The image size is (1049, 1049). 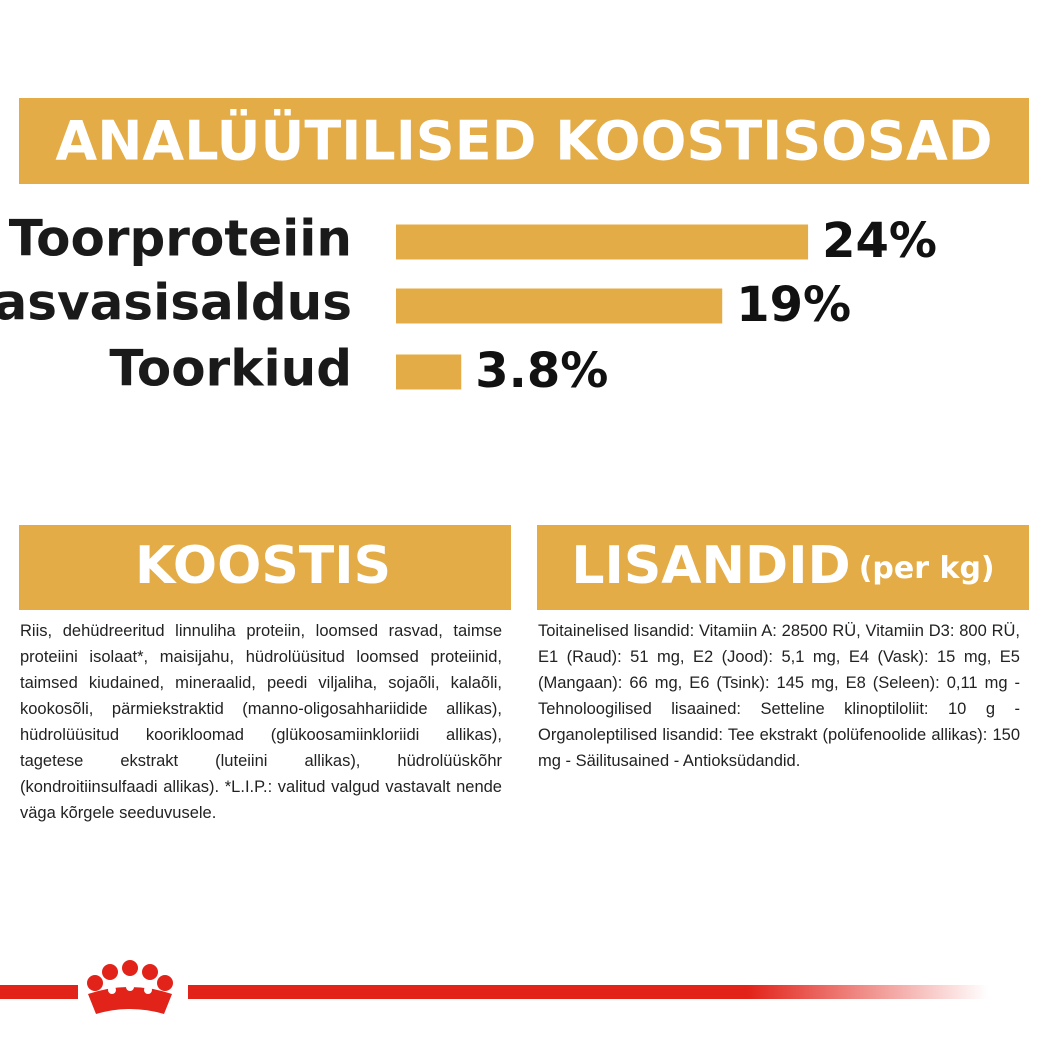 What do you see at coordinates (130, 987) in the screenshot?
I see `logo` at bounding box center [130, 987].